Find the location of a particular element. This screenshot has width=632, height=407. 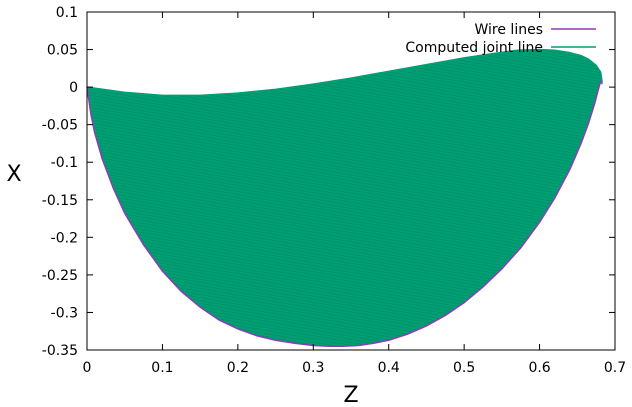

x-tick-label: 0 is located at coordinates (87, 368).